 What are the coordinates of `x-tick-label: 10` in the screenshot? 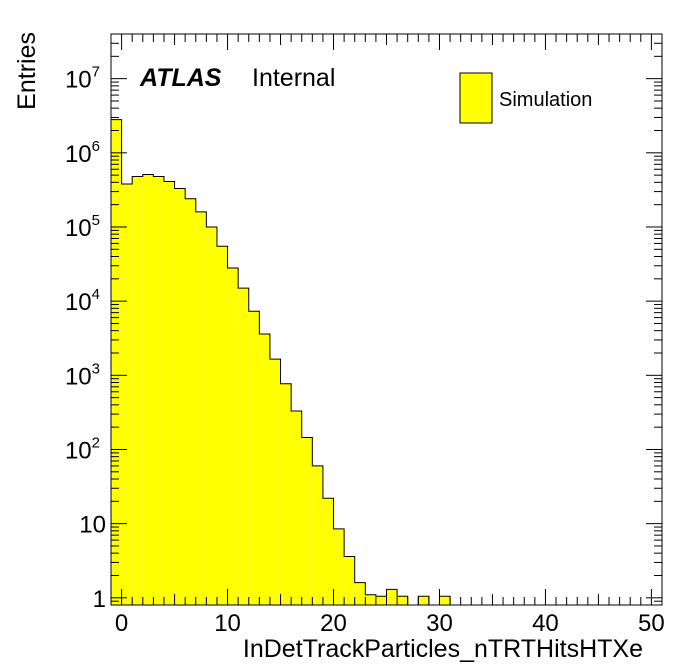 It's located at (227, 623).